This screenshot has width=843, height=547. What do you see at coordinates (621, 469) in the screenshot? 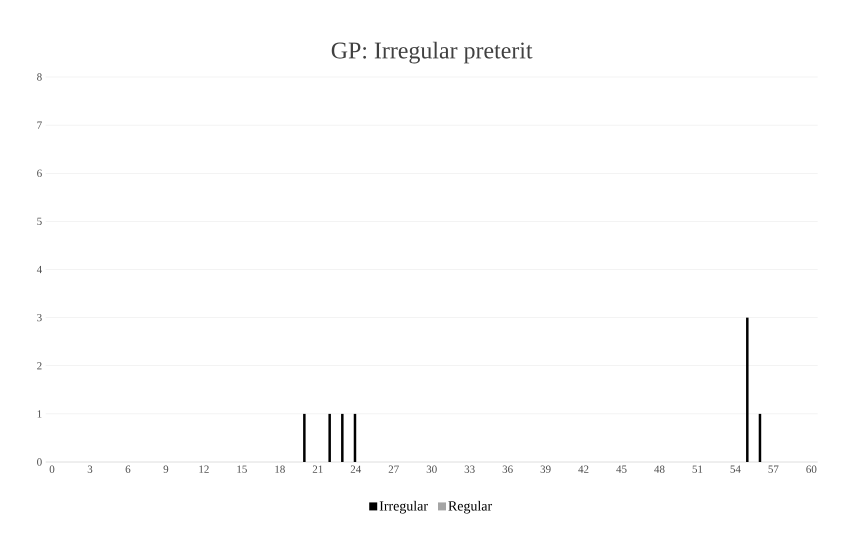
I see `x-tick-label: 45` at bounding box center [621, 469].